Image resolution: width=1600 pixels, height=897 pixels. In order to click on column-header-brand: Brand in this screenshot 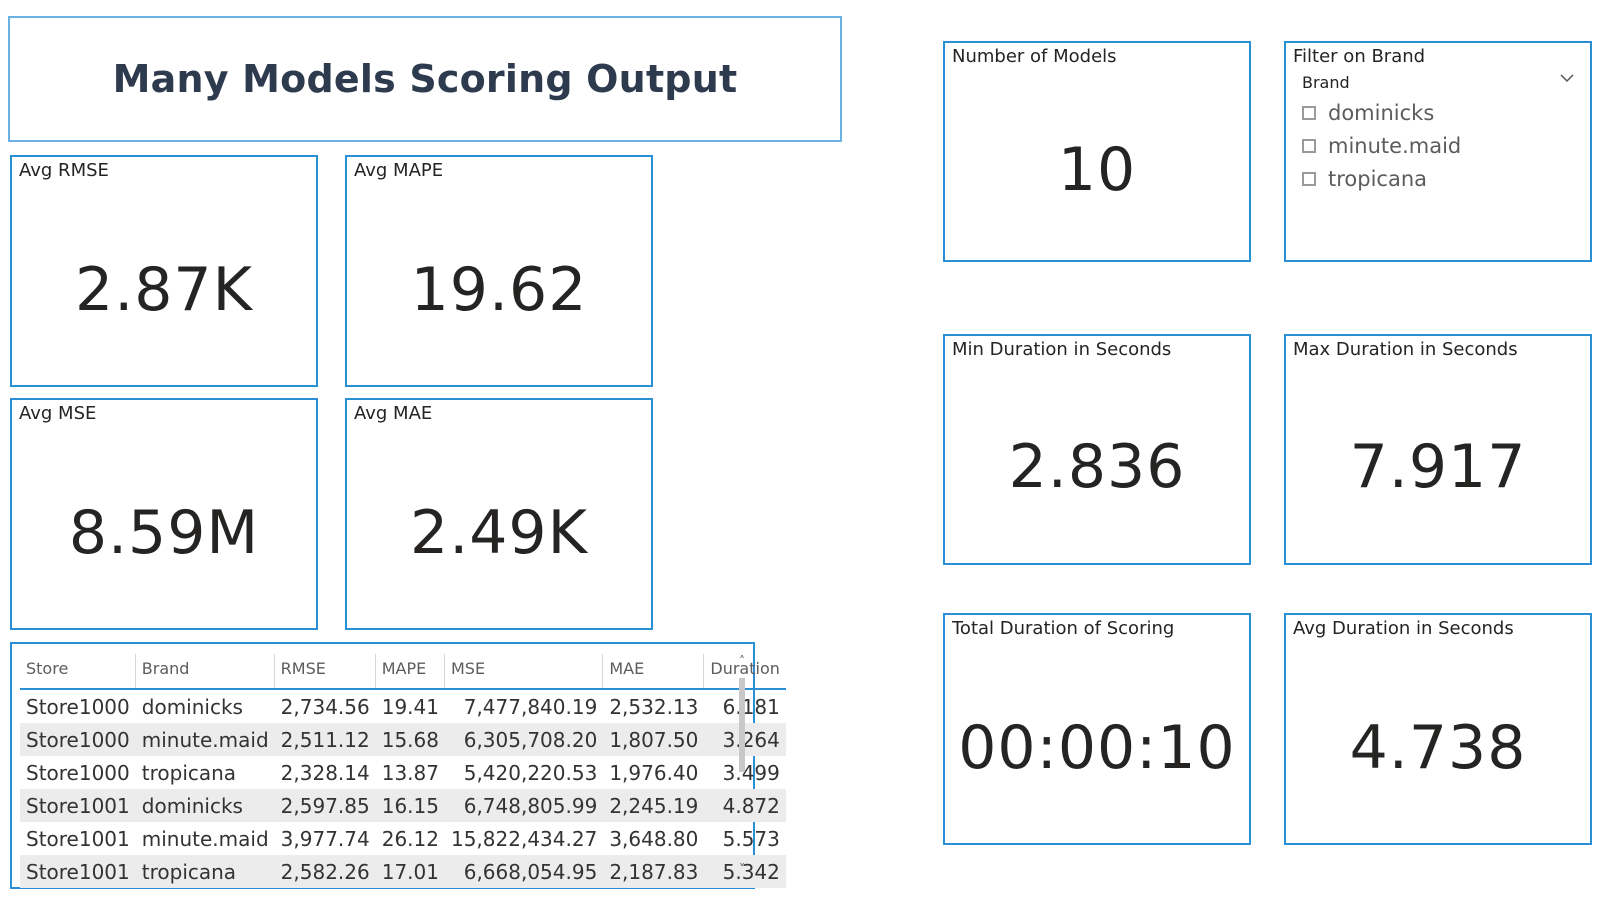, I will do `click(205, 669)`.